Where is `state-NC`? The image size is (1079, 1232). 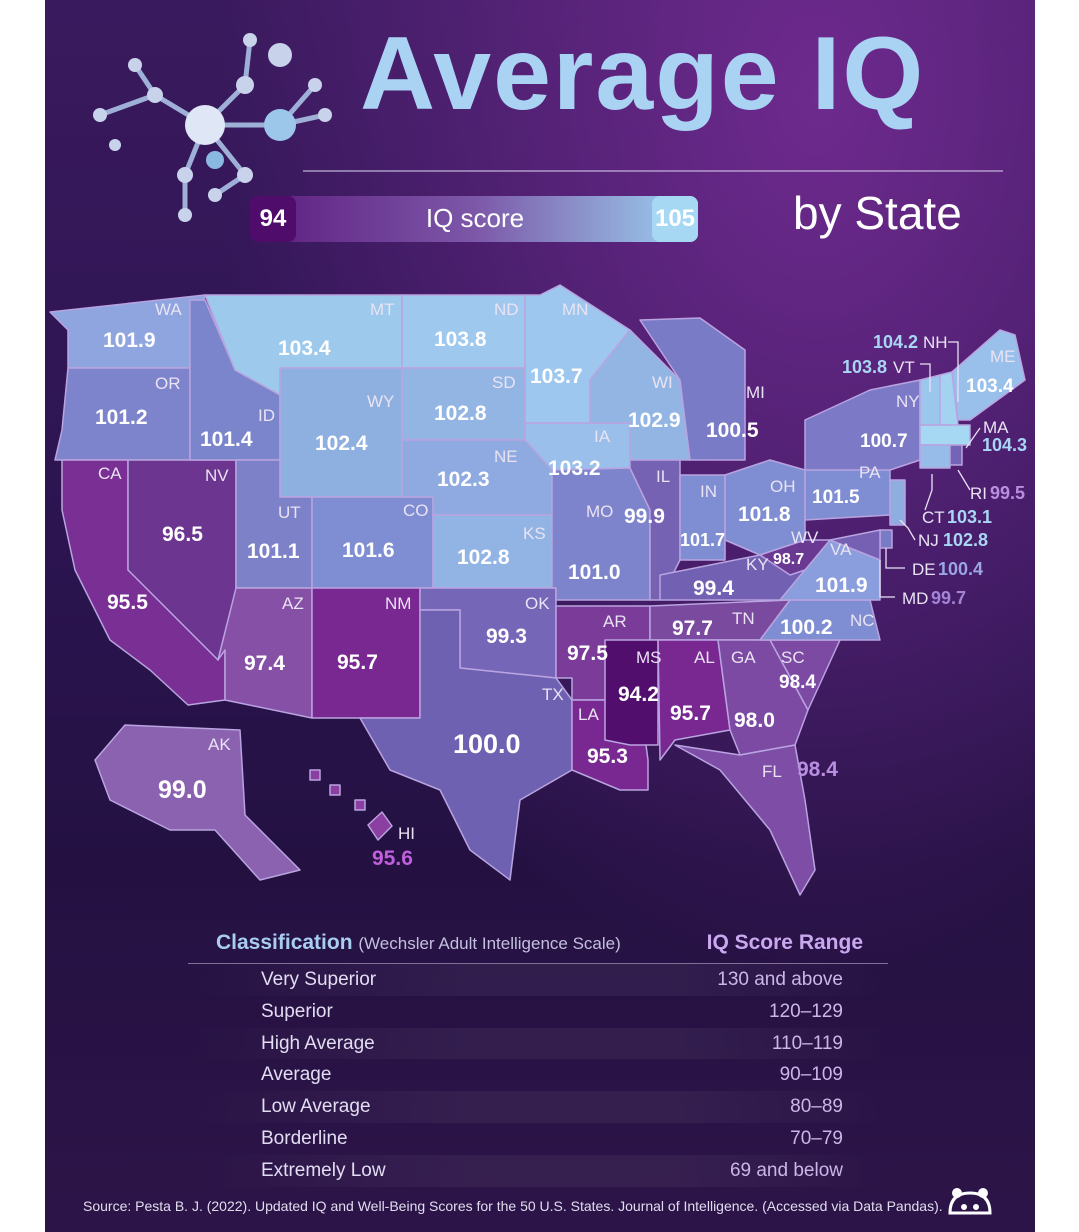
state-NC is located at coordinates (820, 620).